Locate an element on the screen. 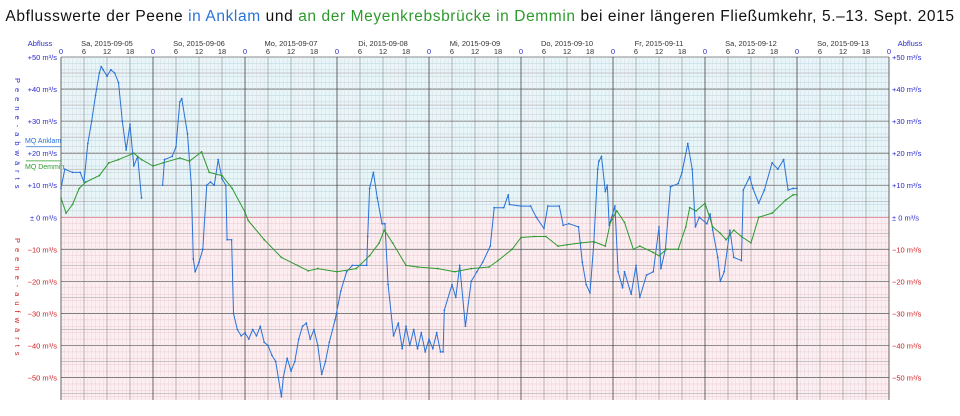 This screenshot has width=960, height=416. hour-tick-label: 6 is located at coordinates (728, 51).